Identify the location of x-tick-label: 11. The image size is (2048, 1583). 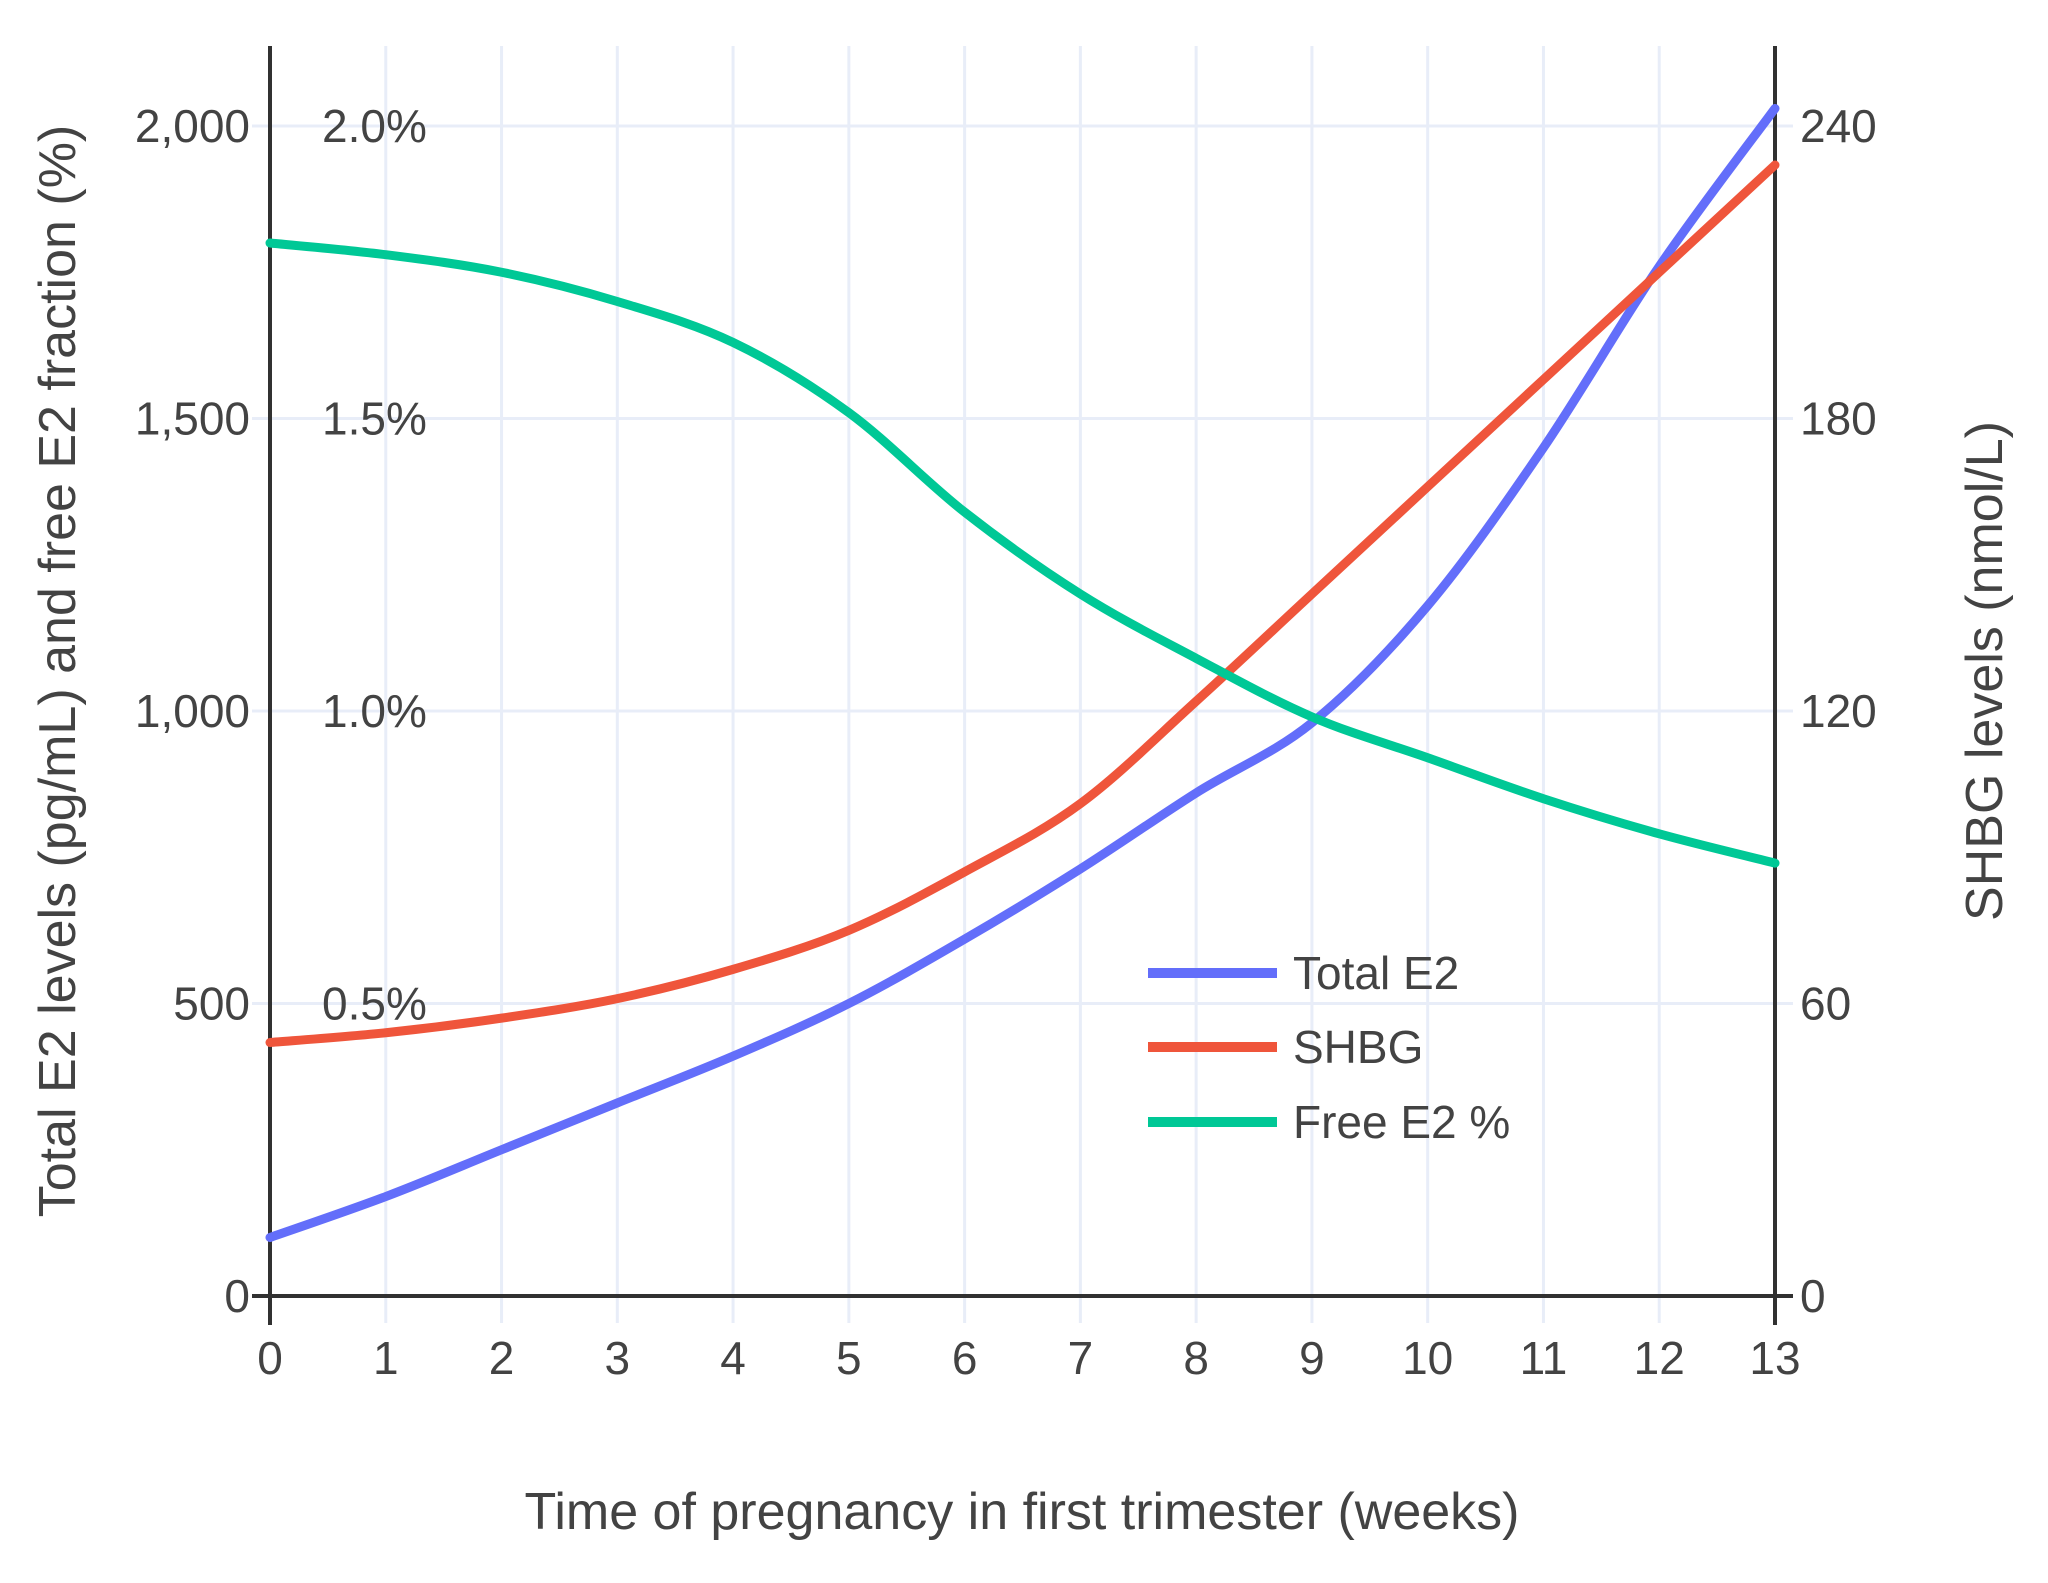
(1544, 1358).